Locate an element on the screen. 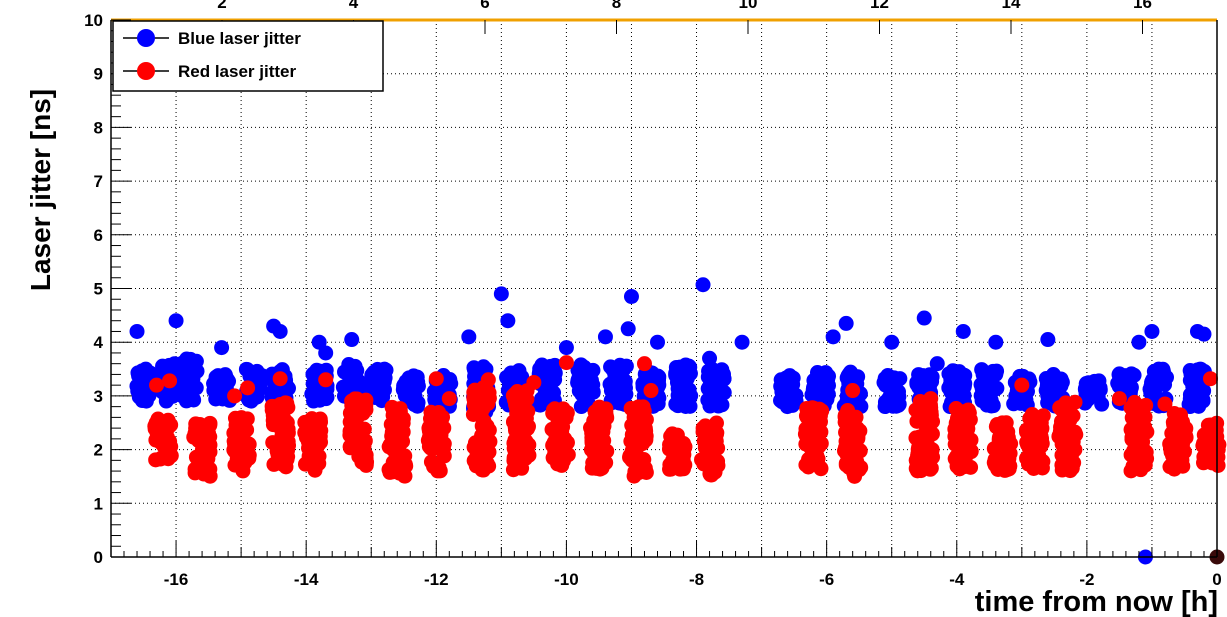 The width and height of the screenshot is (1227, 617). y-tick-label: 5 is located at coordinates (98, 289).